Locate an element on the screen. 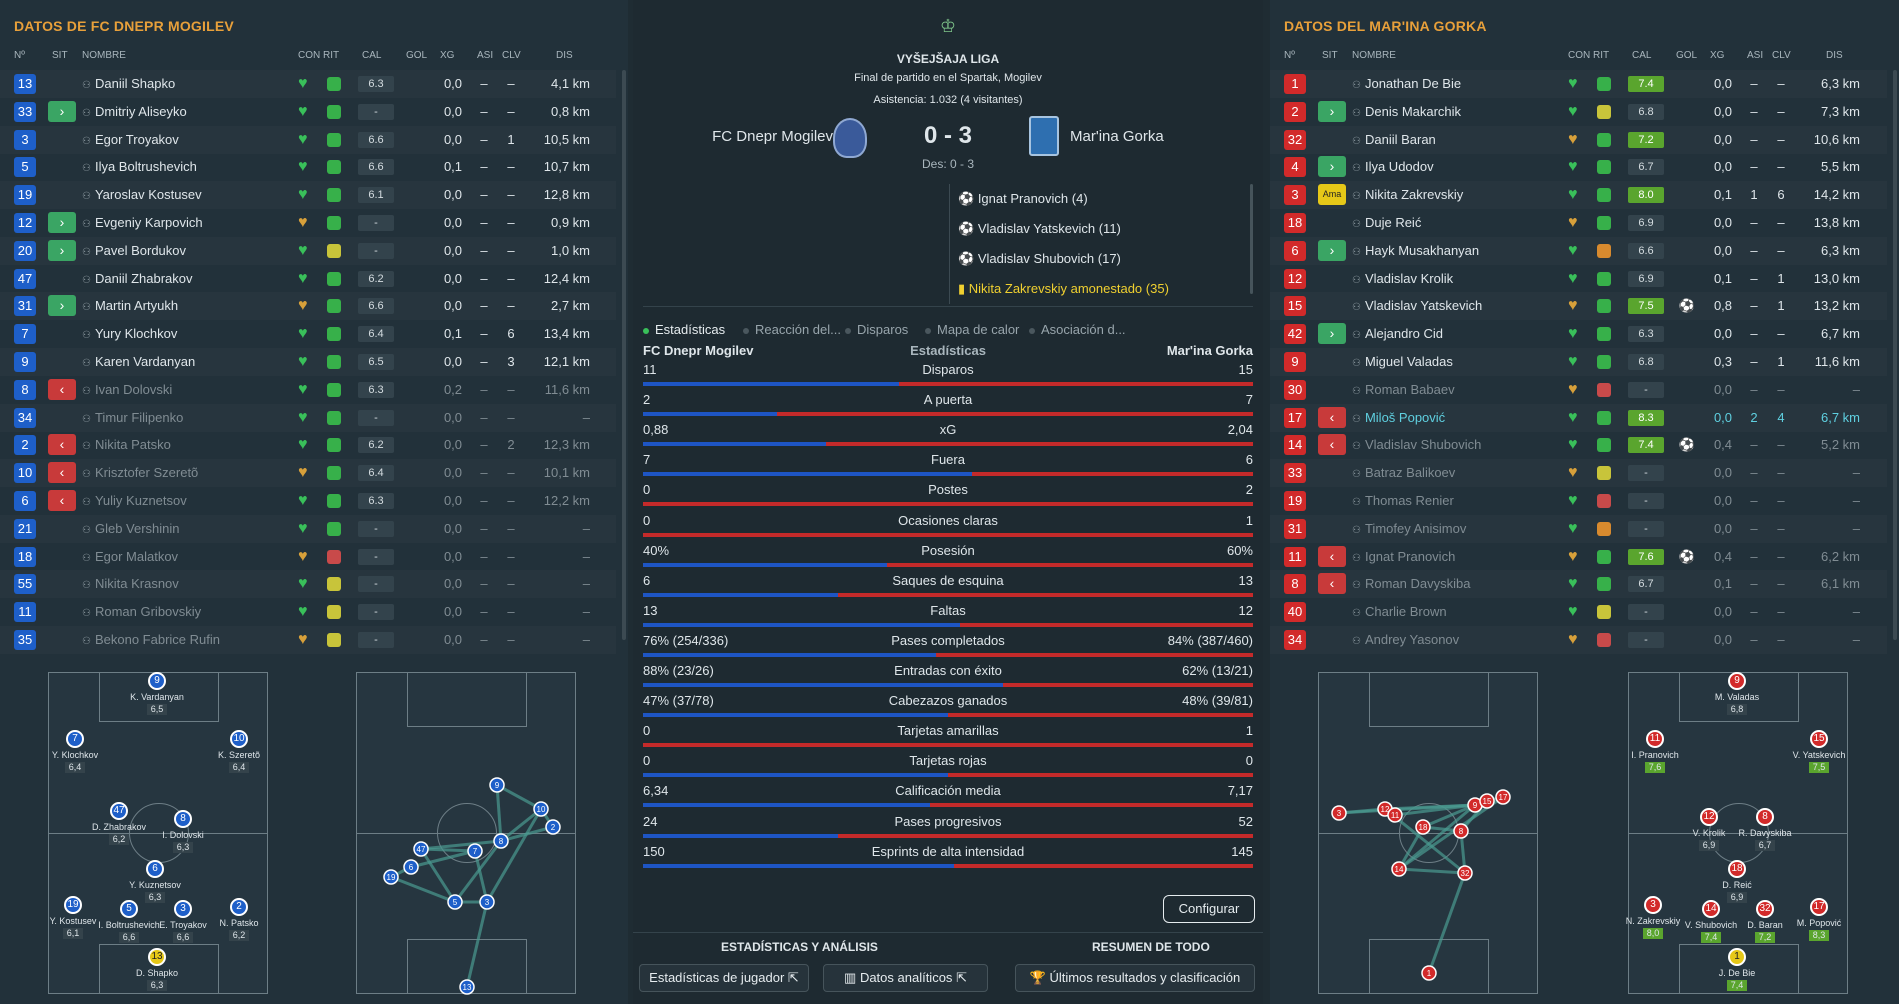  network-node: 6 is located at coordinates (411, 867).